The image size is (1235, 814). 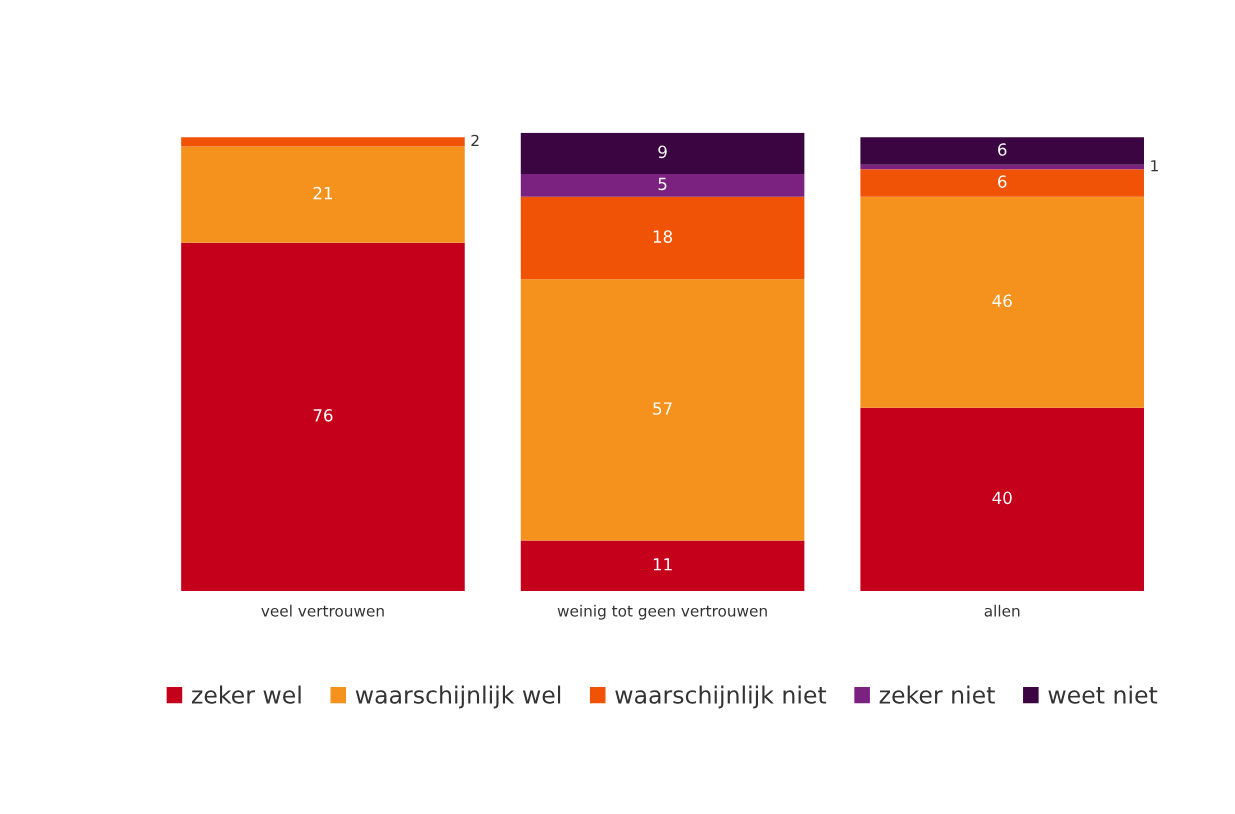 I want to click on data-label: 5, so click(x=662, y=184).